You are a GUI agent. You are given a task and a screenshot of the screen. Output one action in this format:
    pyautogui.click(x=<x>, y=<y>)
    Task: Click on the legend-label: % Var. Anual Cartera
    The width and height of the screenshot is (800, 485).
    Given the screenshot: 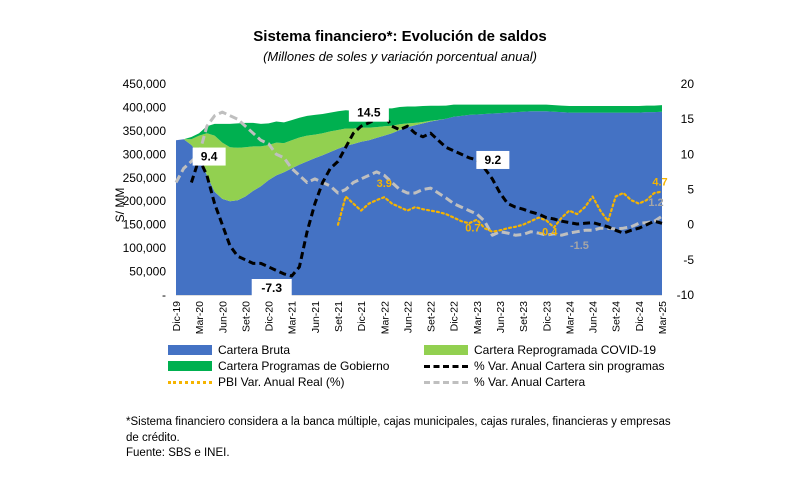 What is the action you would take?
    pyautogui.click(x=530, y=382)
    